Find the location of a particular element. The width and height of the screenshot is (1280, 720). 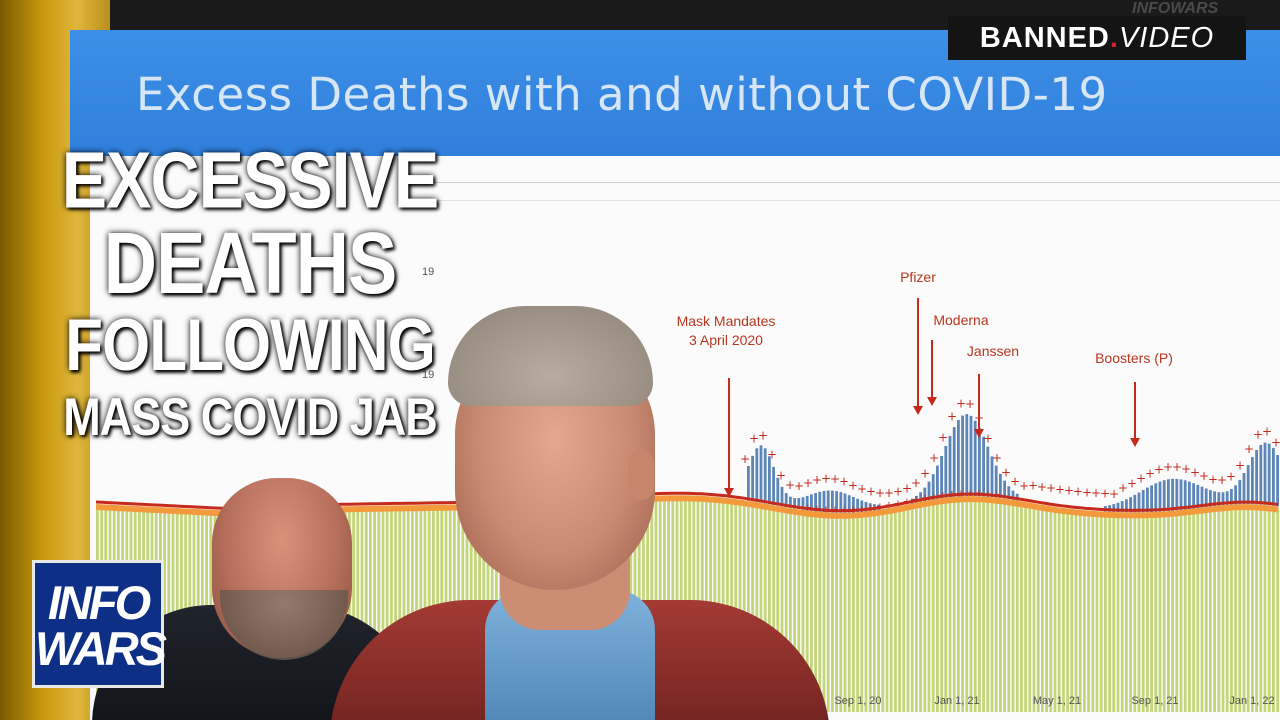

slide-title: Excess Deaths with and without COVID-19 is located at coordinates (622, 94).